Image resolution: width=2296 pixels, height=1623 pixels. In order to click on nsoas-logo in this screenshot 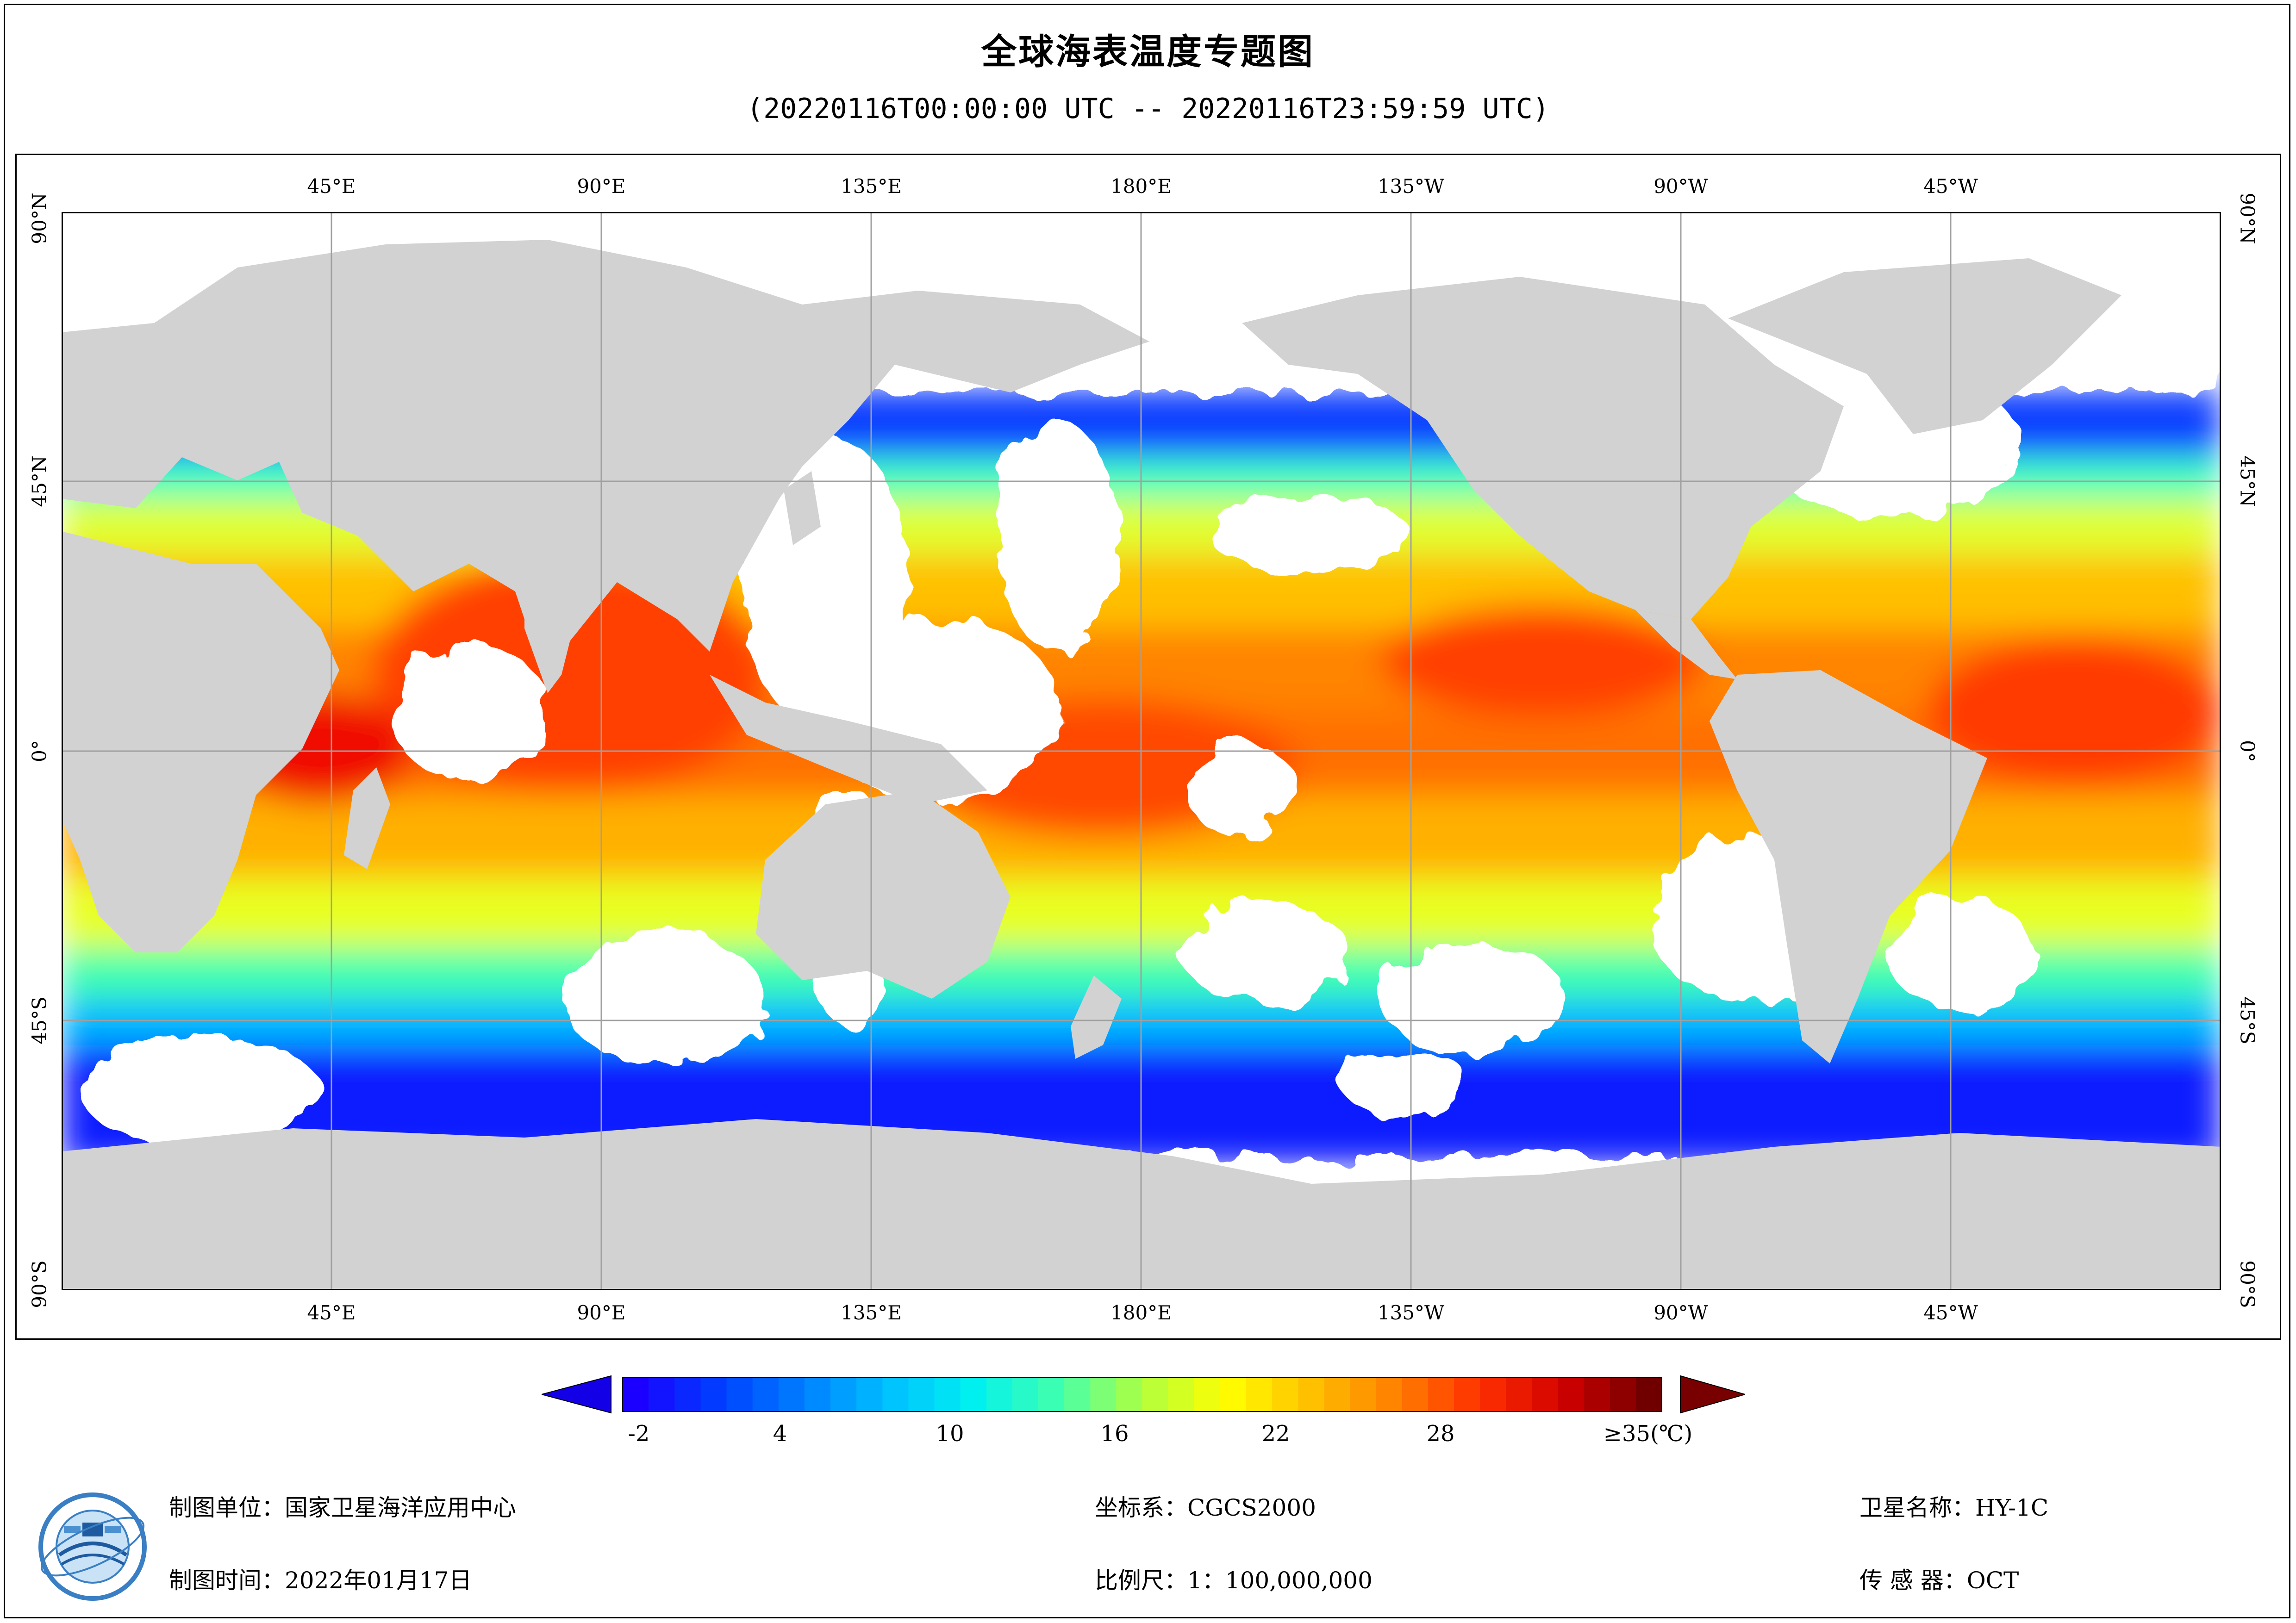, I will do `click(92, 1546)`.